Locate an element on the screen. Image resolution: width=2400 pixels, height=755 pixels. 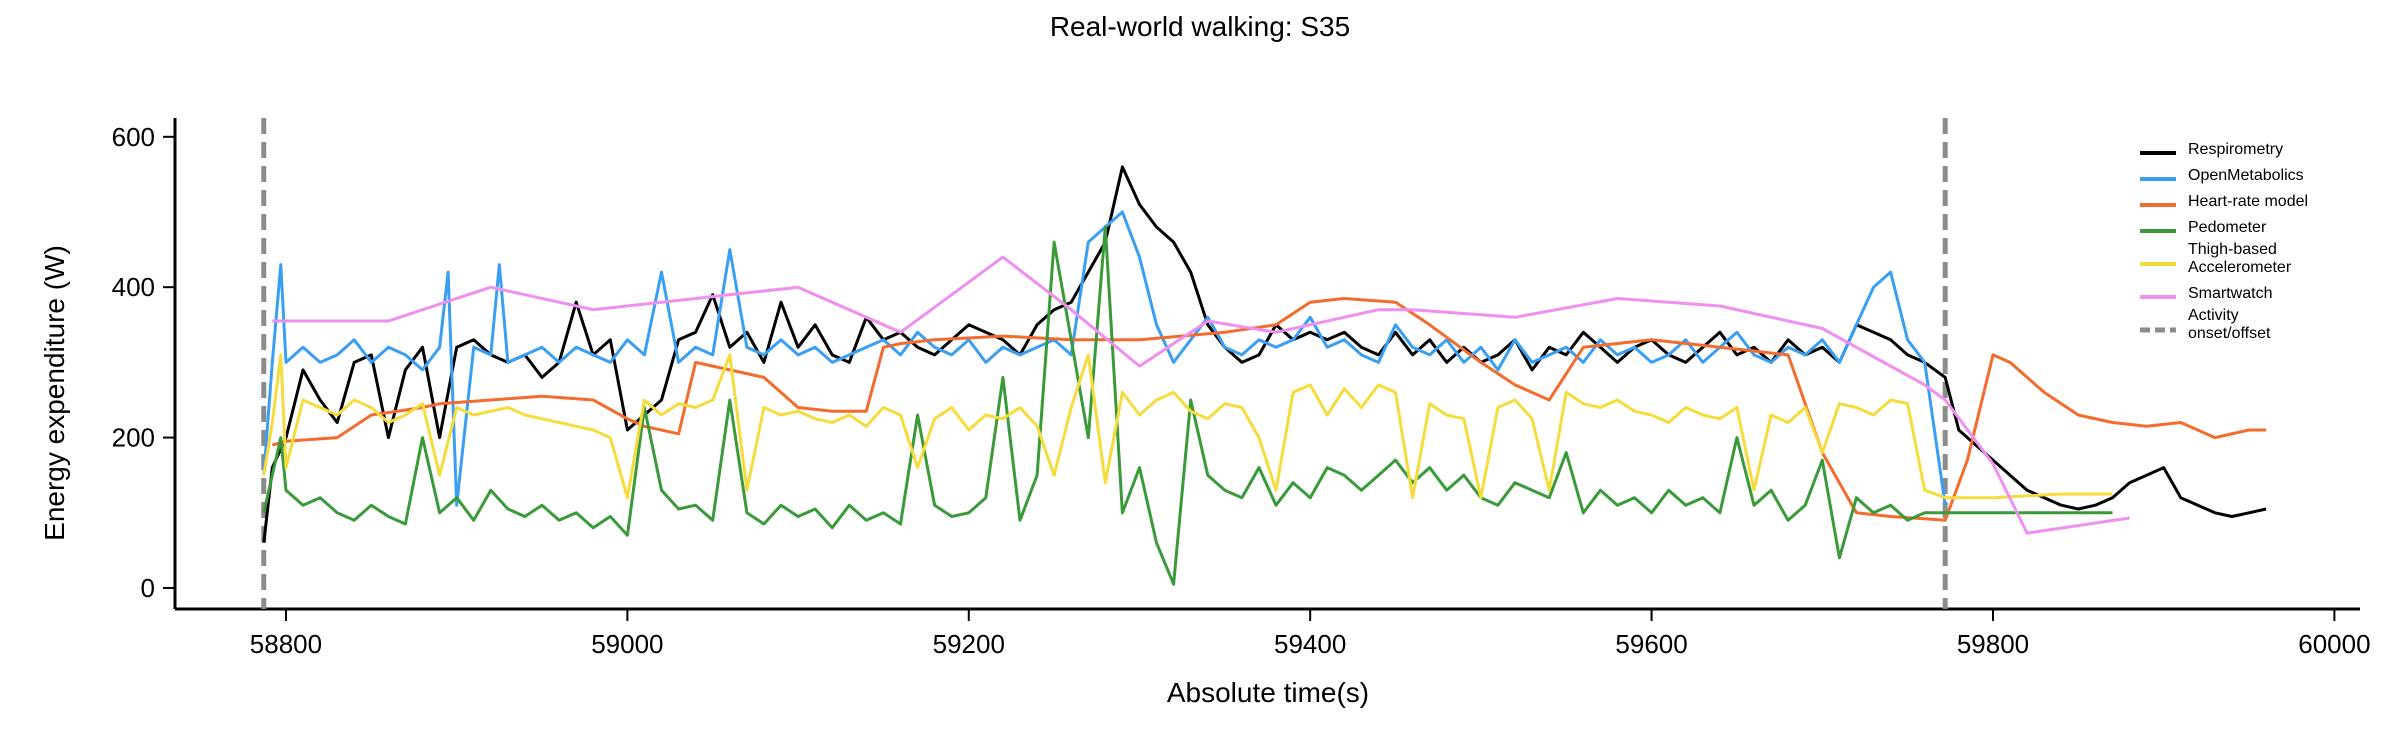
x-tick-label: 59000 is located at coordinates (627, 644).